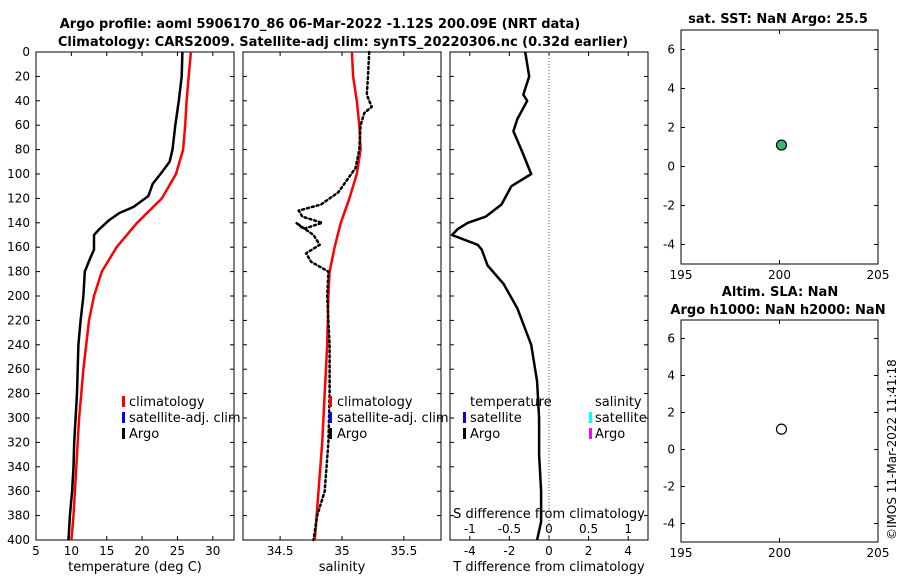  What do you see at coordinates (509, 529) in the screenshot?
I see `top-tick-label: -0.5` at bounding box center [509, 529].